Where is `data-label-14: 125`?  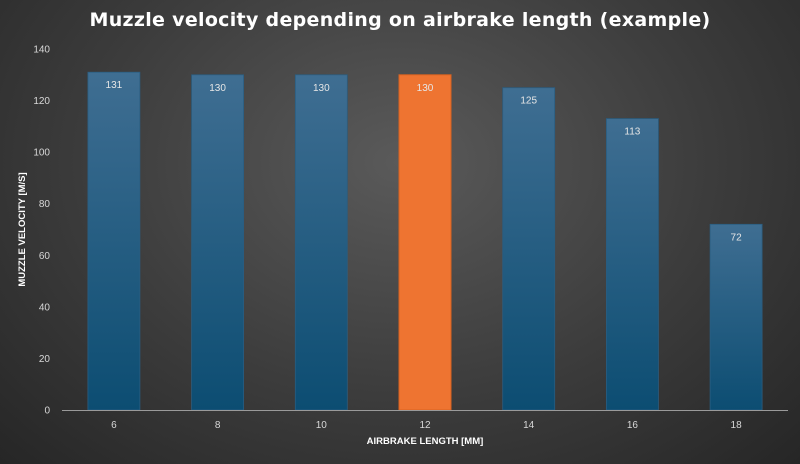
data-label-14: 125 is located at coordinates (528, 101).